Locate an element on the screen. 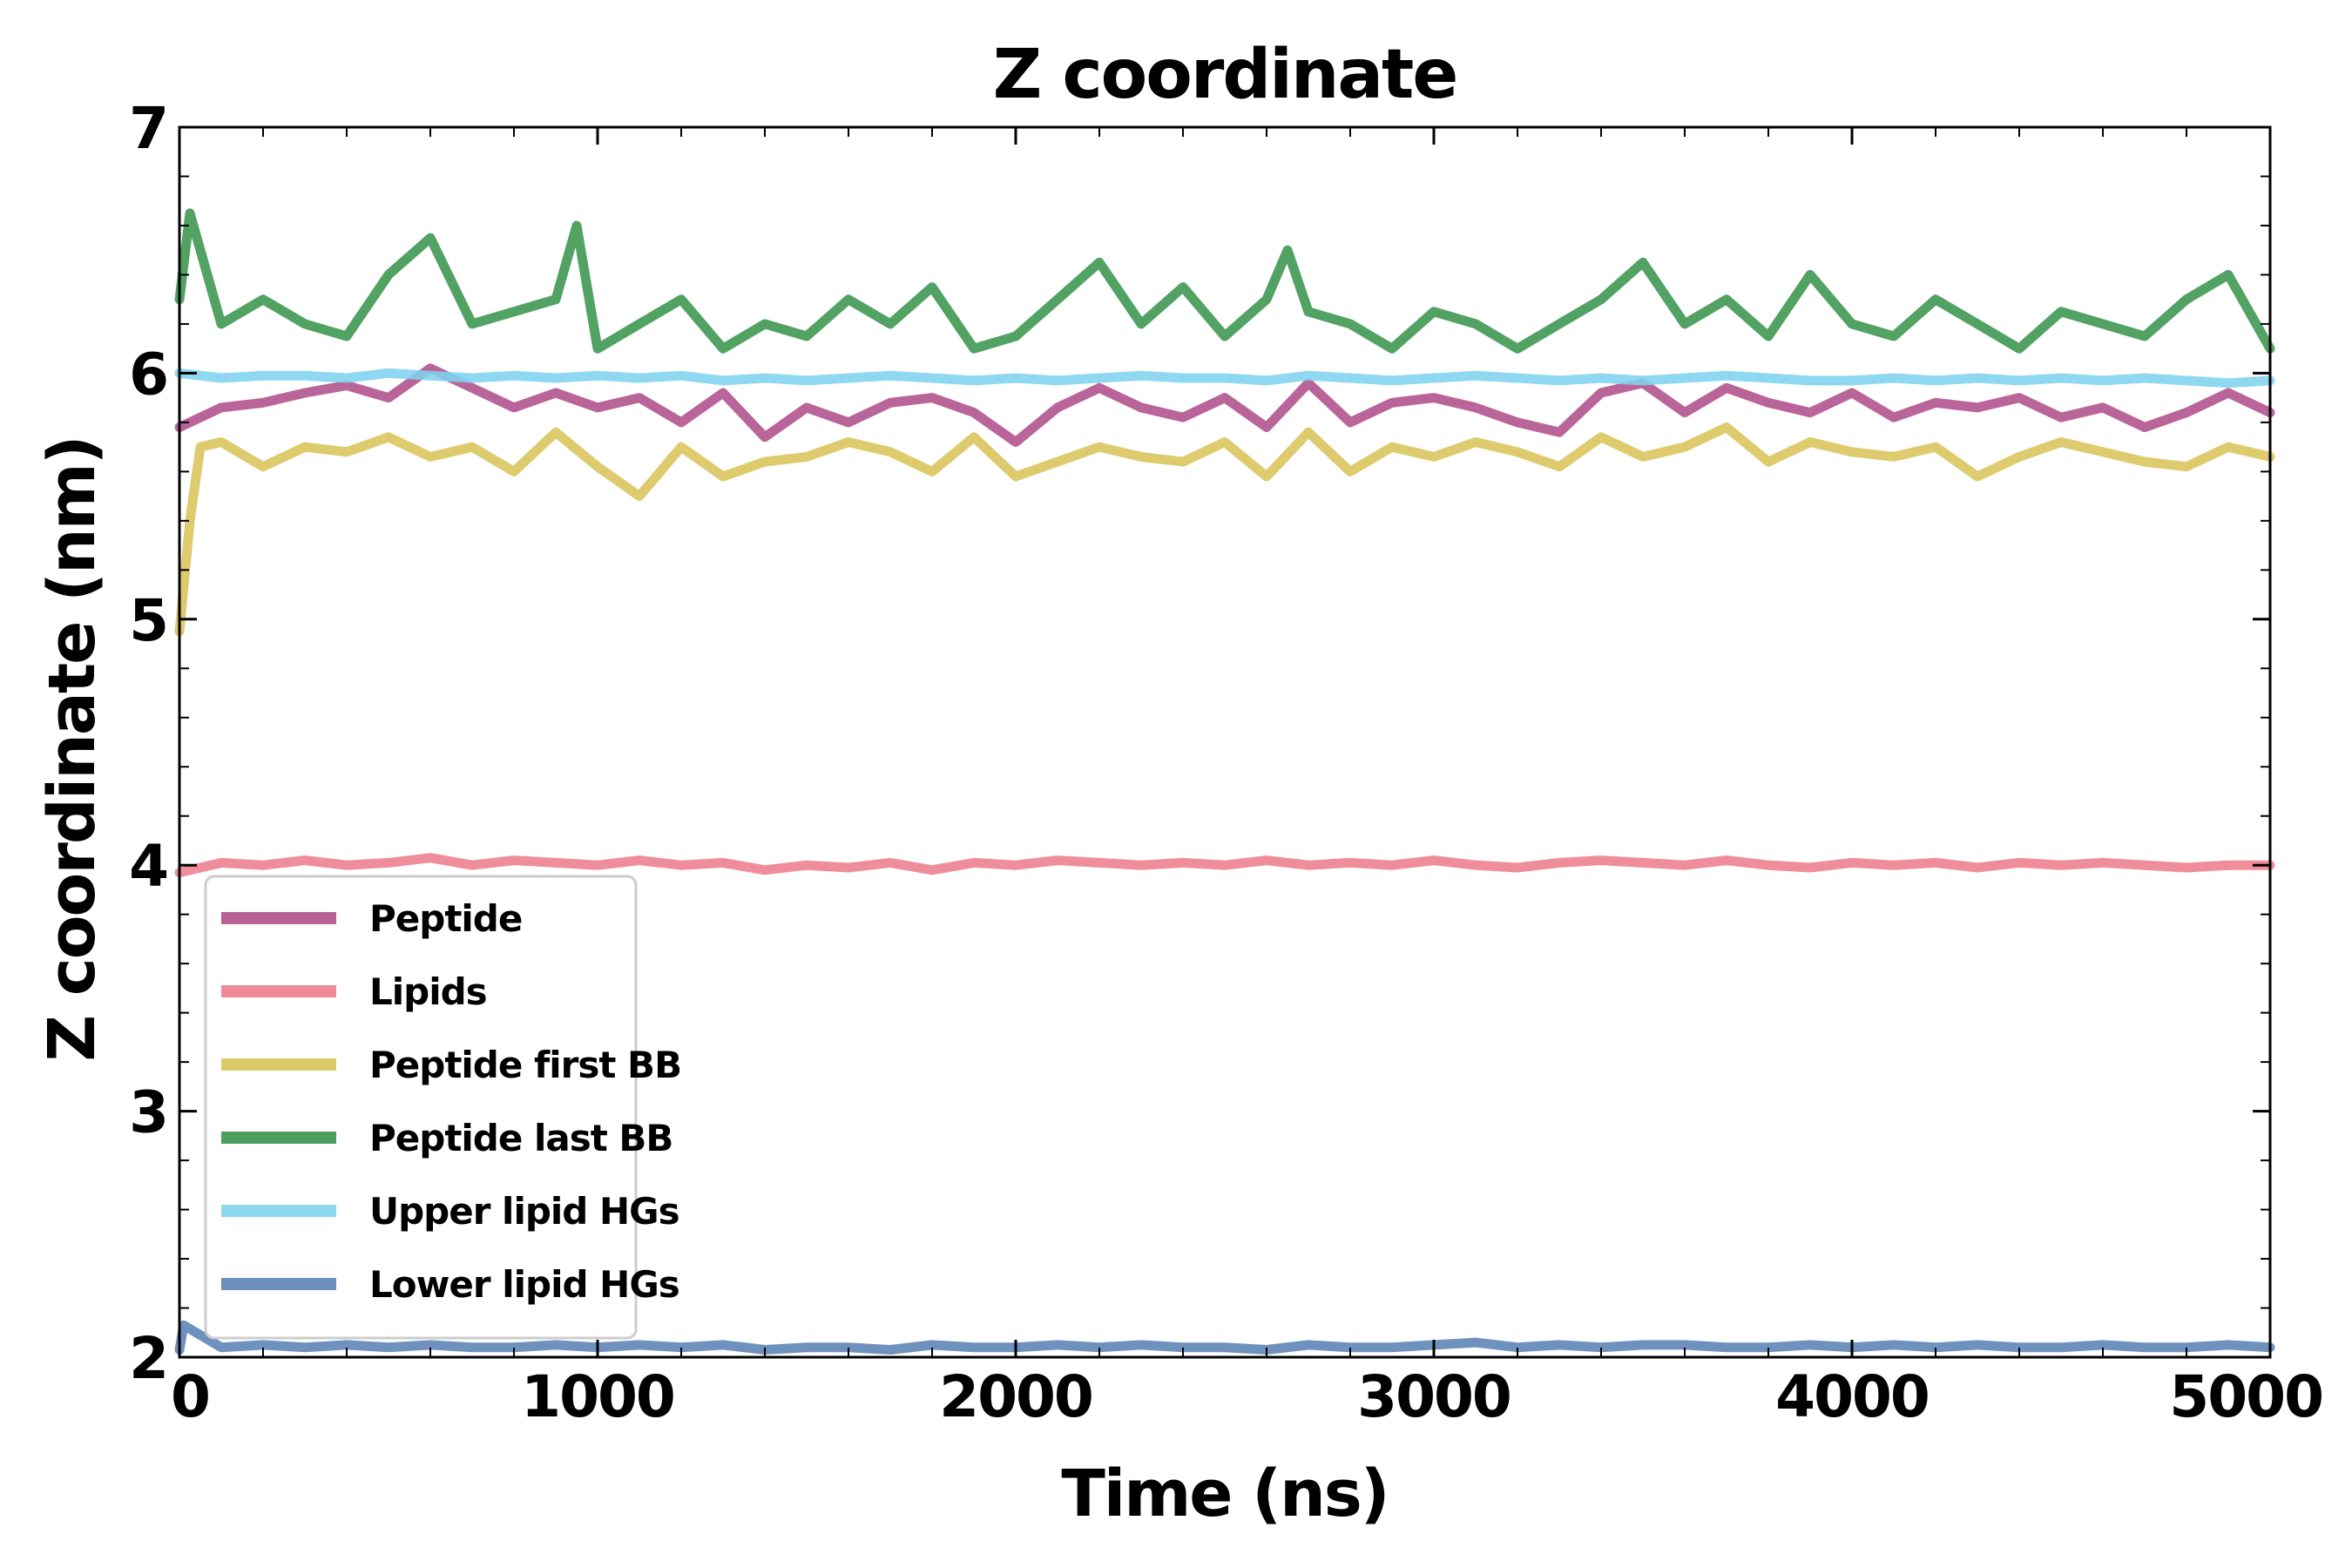  chart-title: Z coordinate is located at coordinates (1225, 75).